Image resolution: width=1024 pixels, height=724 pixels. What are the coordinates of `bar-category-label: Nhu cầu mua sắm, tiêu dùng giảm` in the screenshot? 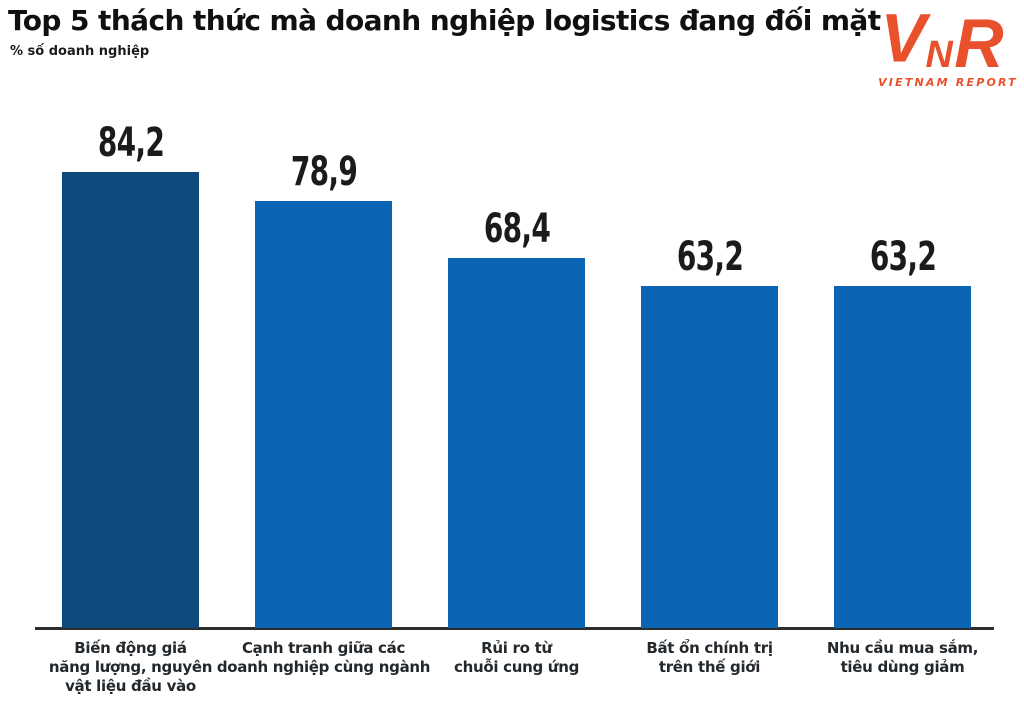 It's located at (903, 658).